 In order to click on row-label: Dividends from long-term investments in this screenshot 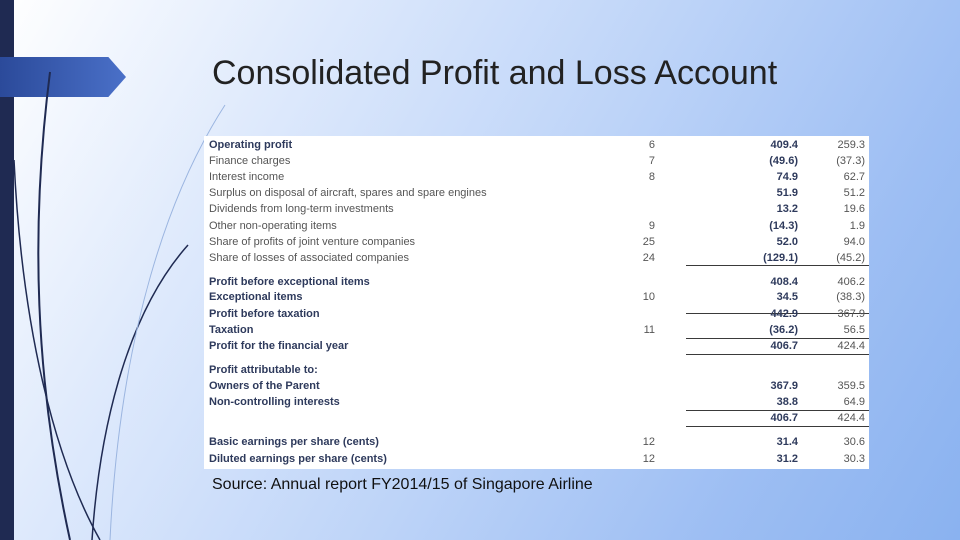, I will do `click(301, 209)`.